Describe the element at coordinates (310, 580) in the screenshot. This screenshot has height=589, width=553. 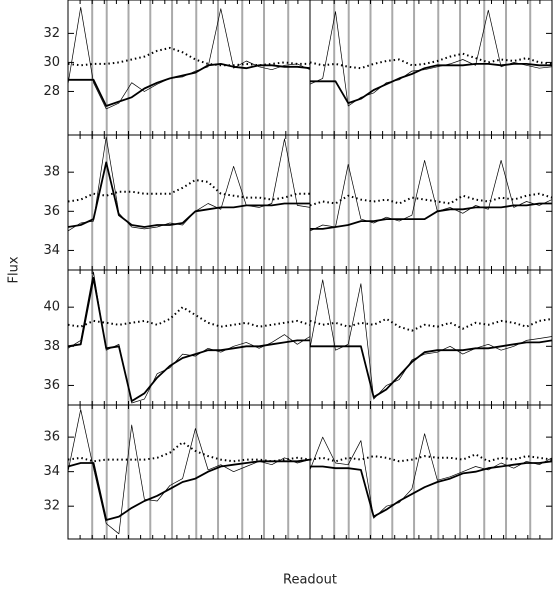
I see `x-axis-label: Readout` at that location.